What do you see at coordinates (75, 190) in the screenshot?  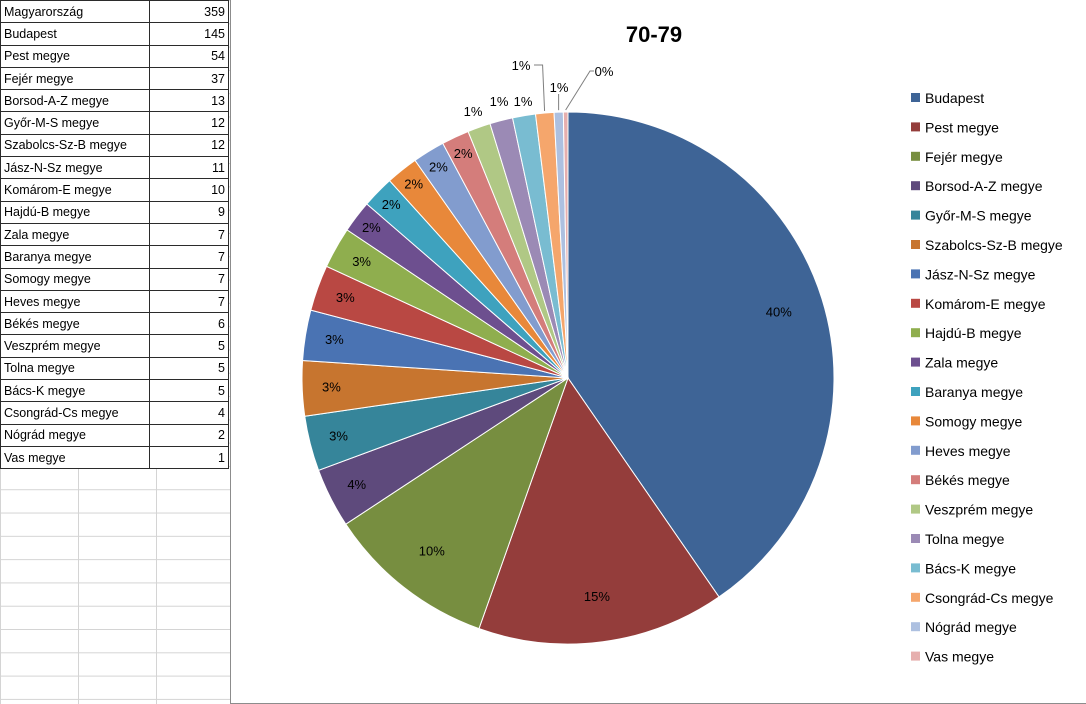 I see `cell-county-name: Komárom-E megye` at bounding box center [75, 190].